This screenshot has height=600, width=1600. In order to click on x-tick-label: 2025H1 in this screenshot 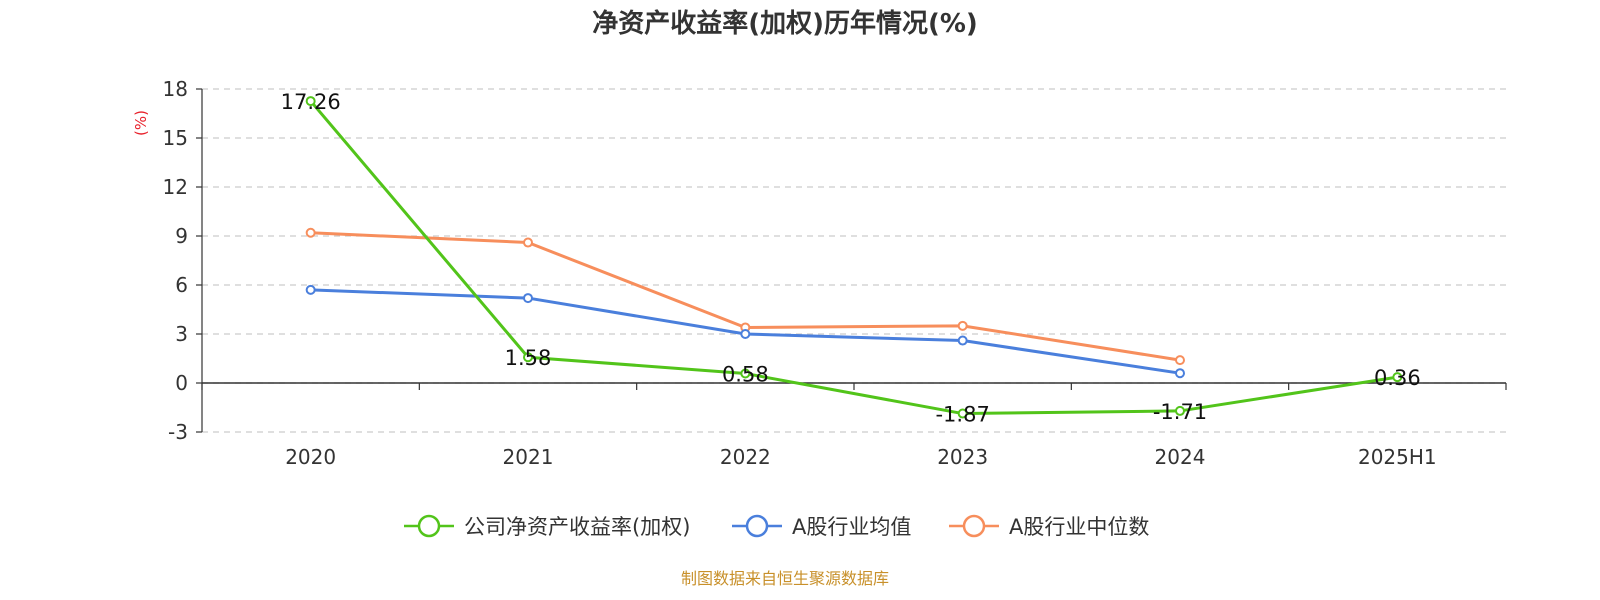, I will do `click(1397, 457)`.